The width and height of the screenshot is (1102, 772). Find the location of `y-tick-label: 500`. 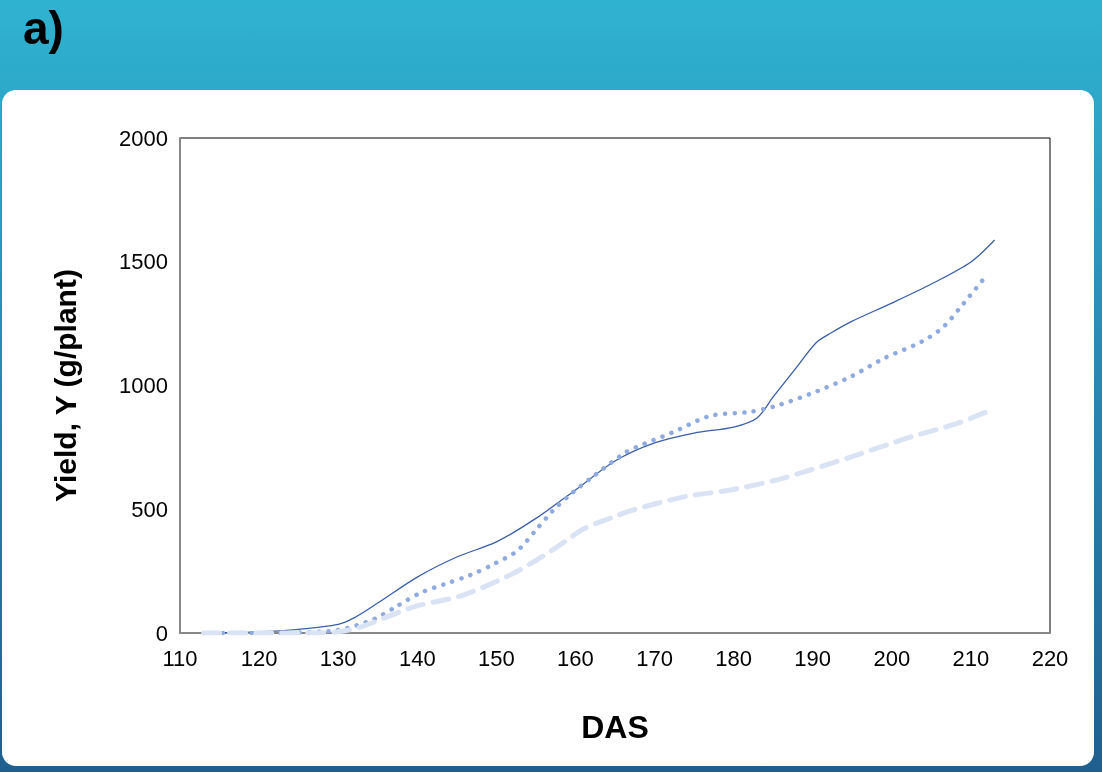

y-tick-label: 500 is located at coordinates (149, 509).